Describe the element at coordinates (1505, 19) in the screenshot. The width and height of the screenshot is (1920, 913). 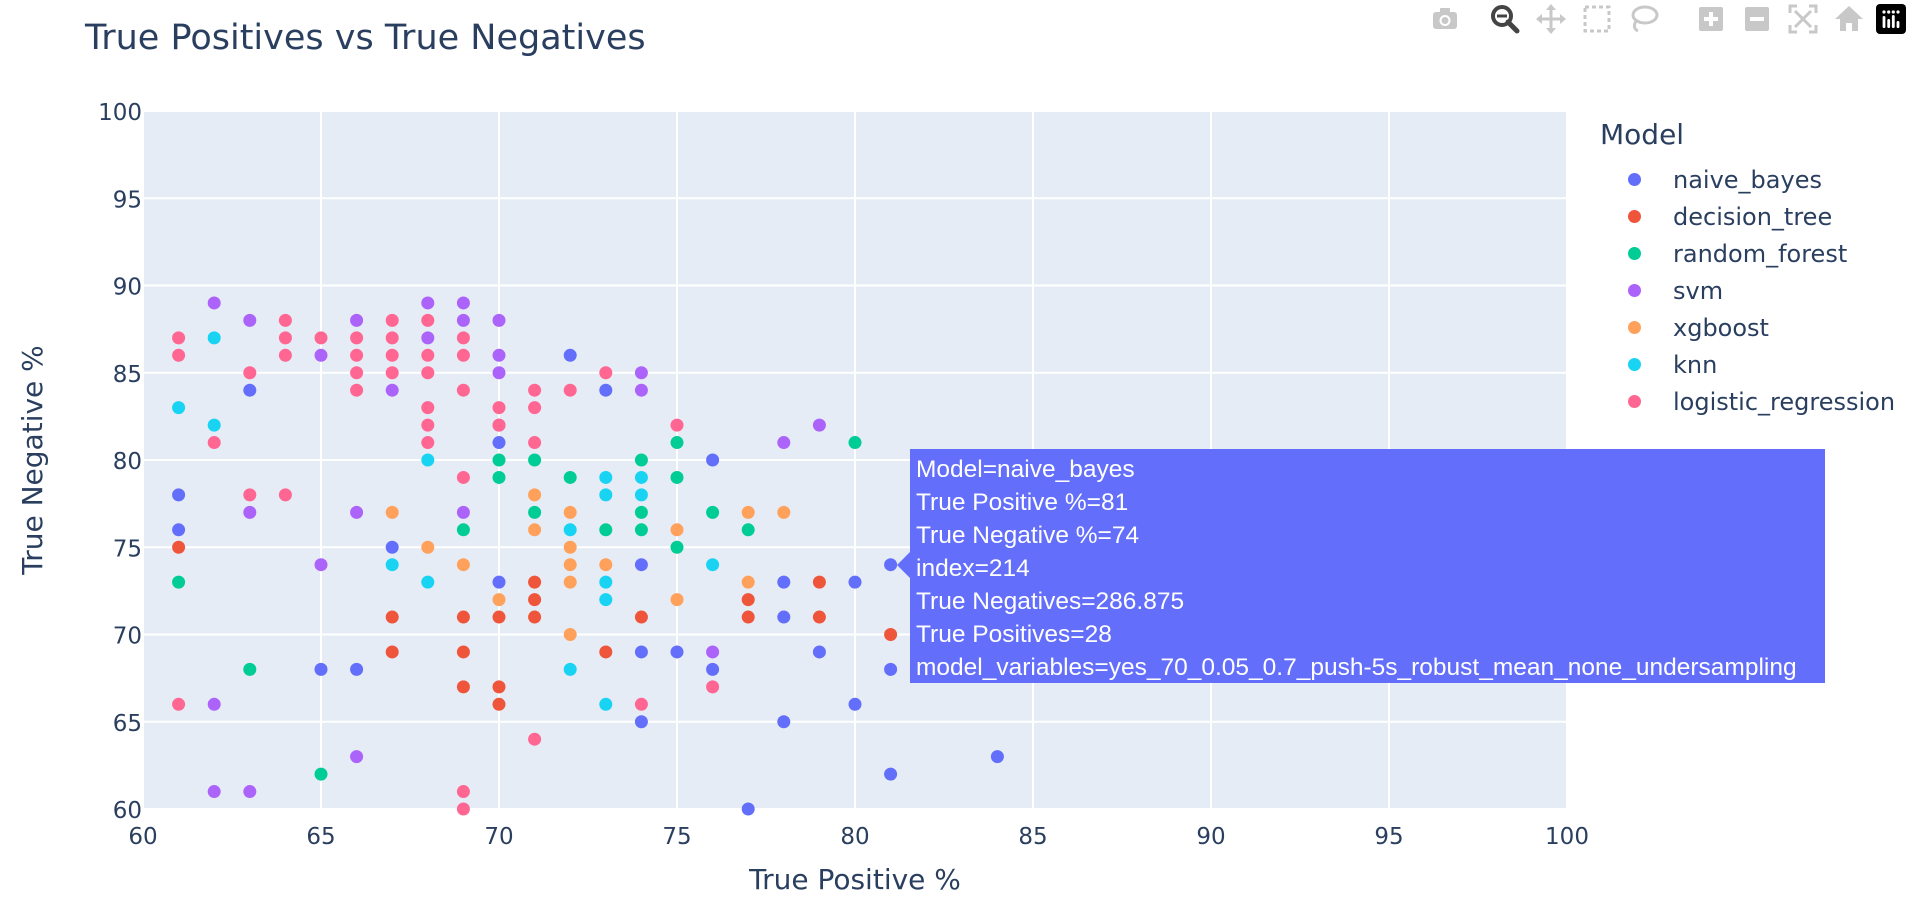
I see `zoom-icon` at that location.